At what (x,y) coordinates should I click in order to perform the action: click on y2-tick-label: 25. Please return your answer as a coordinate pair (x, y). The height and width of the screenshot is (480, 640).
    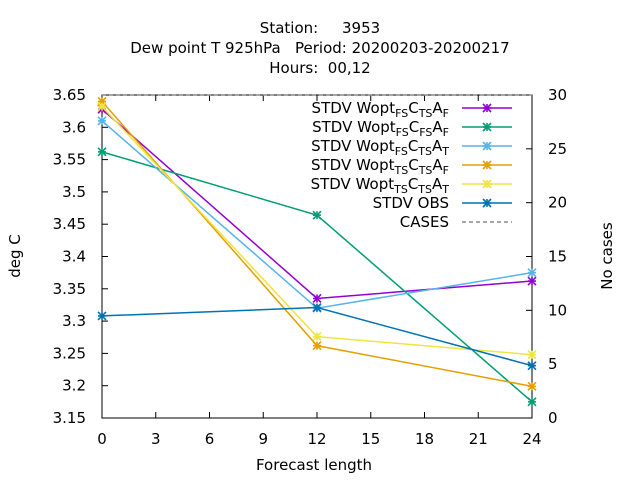
    Looking at the image, I should click on (557, 149).